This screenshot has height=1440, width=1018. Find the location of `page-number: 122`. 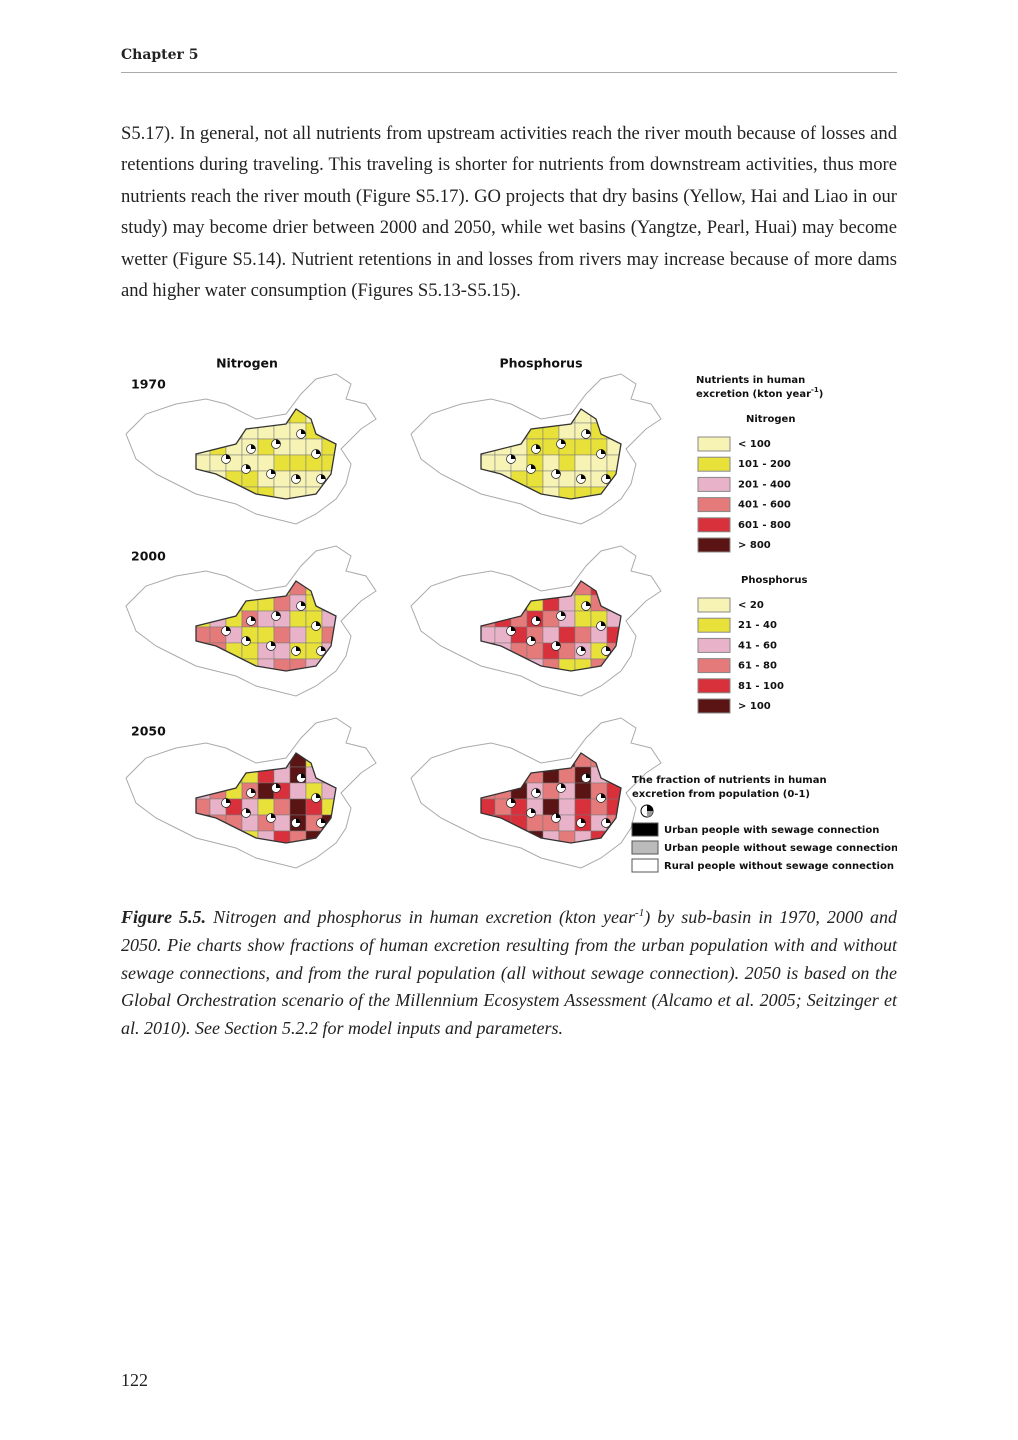

page-number: 122 is located at coordinates (134, 1380).